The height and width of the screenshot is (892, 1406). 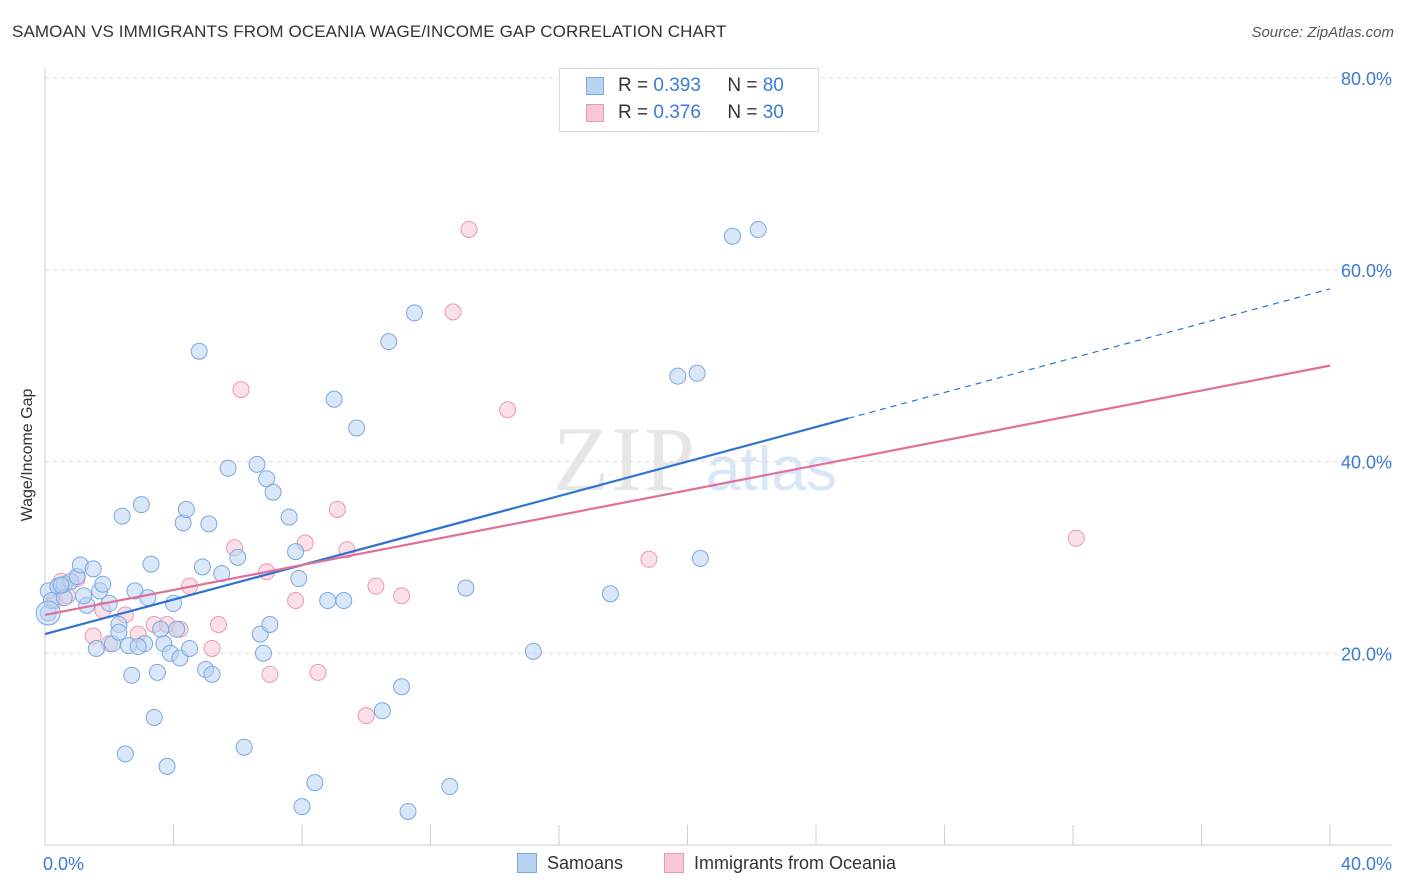 I want to click on legend-text-oceania: R = 0.376 N = 30, so click(x=701, y=113).